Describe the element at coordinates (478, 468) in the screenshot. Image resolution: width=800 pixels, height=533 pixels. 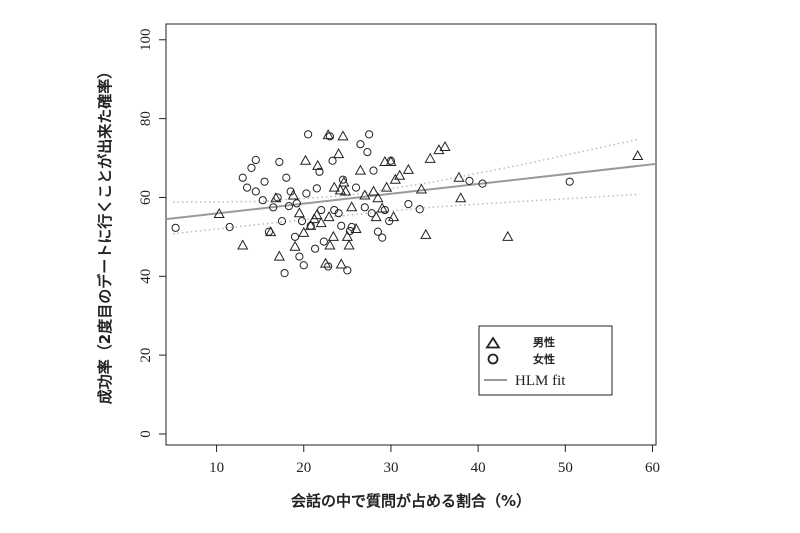
I see `x-tick-label: 40` at that location.